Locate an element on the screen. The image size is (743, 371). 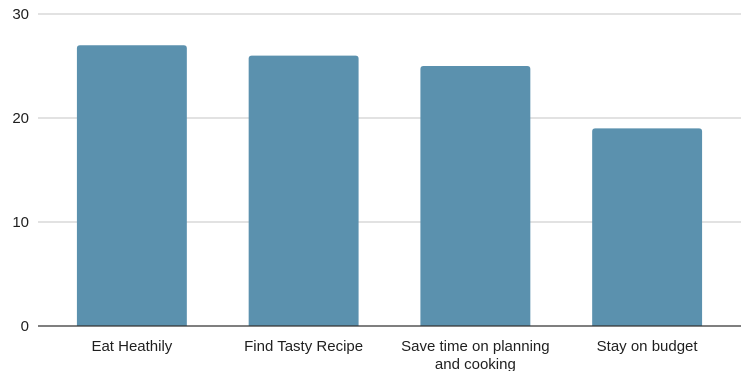
y-tick-label: 30 is located at coordinates (20, 14).